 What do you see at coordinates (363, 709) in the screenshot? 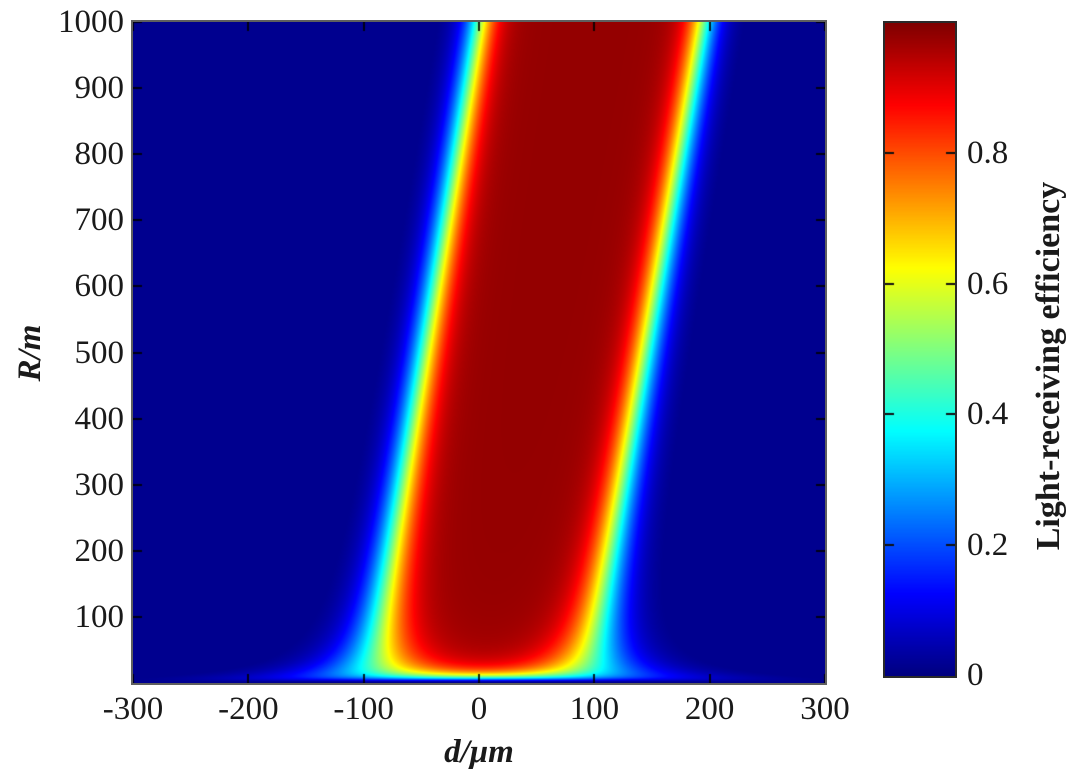
I see `x-tick-label: -100` at bounding box center [363, 709].